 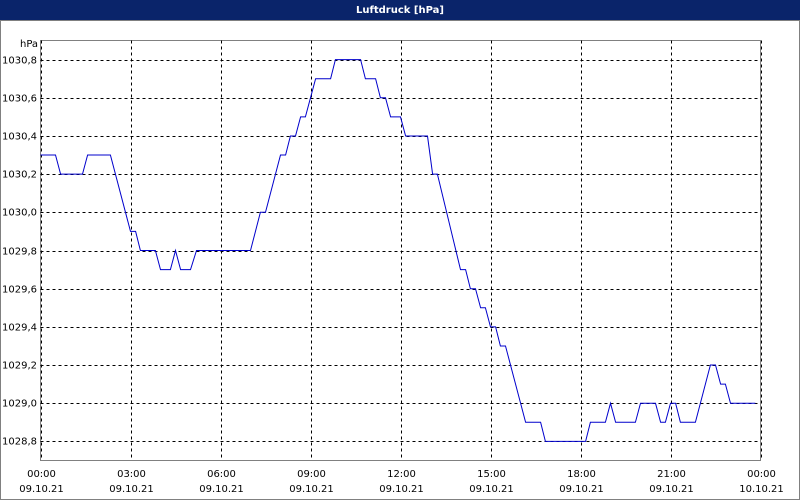 I want to click on title-bar, so click(x=400, y=10).